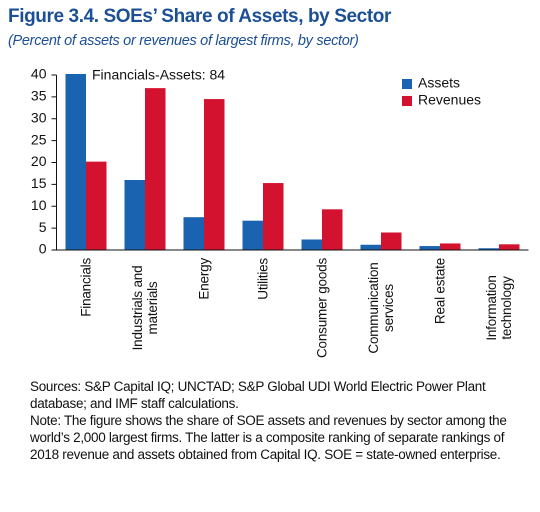 Image resolution: width=540 pixels, height=512 pixels. I want to click on y-tick-label: 25, so click(39, 139).